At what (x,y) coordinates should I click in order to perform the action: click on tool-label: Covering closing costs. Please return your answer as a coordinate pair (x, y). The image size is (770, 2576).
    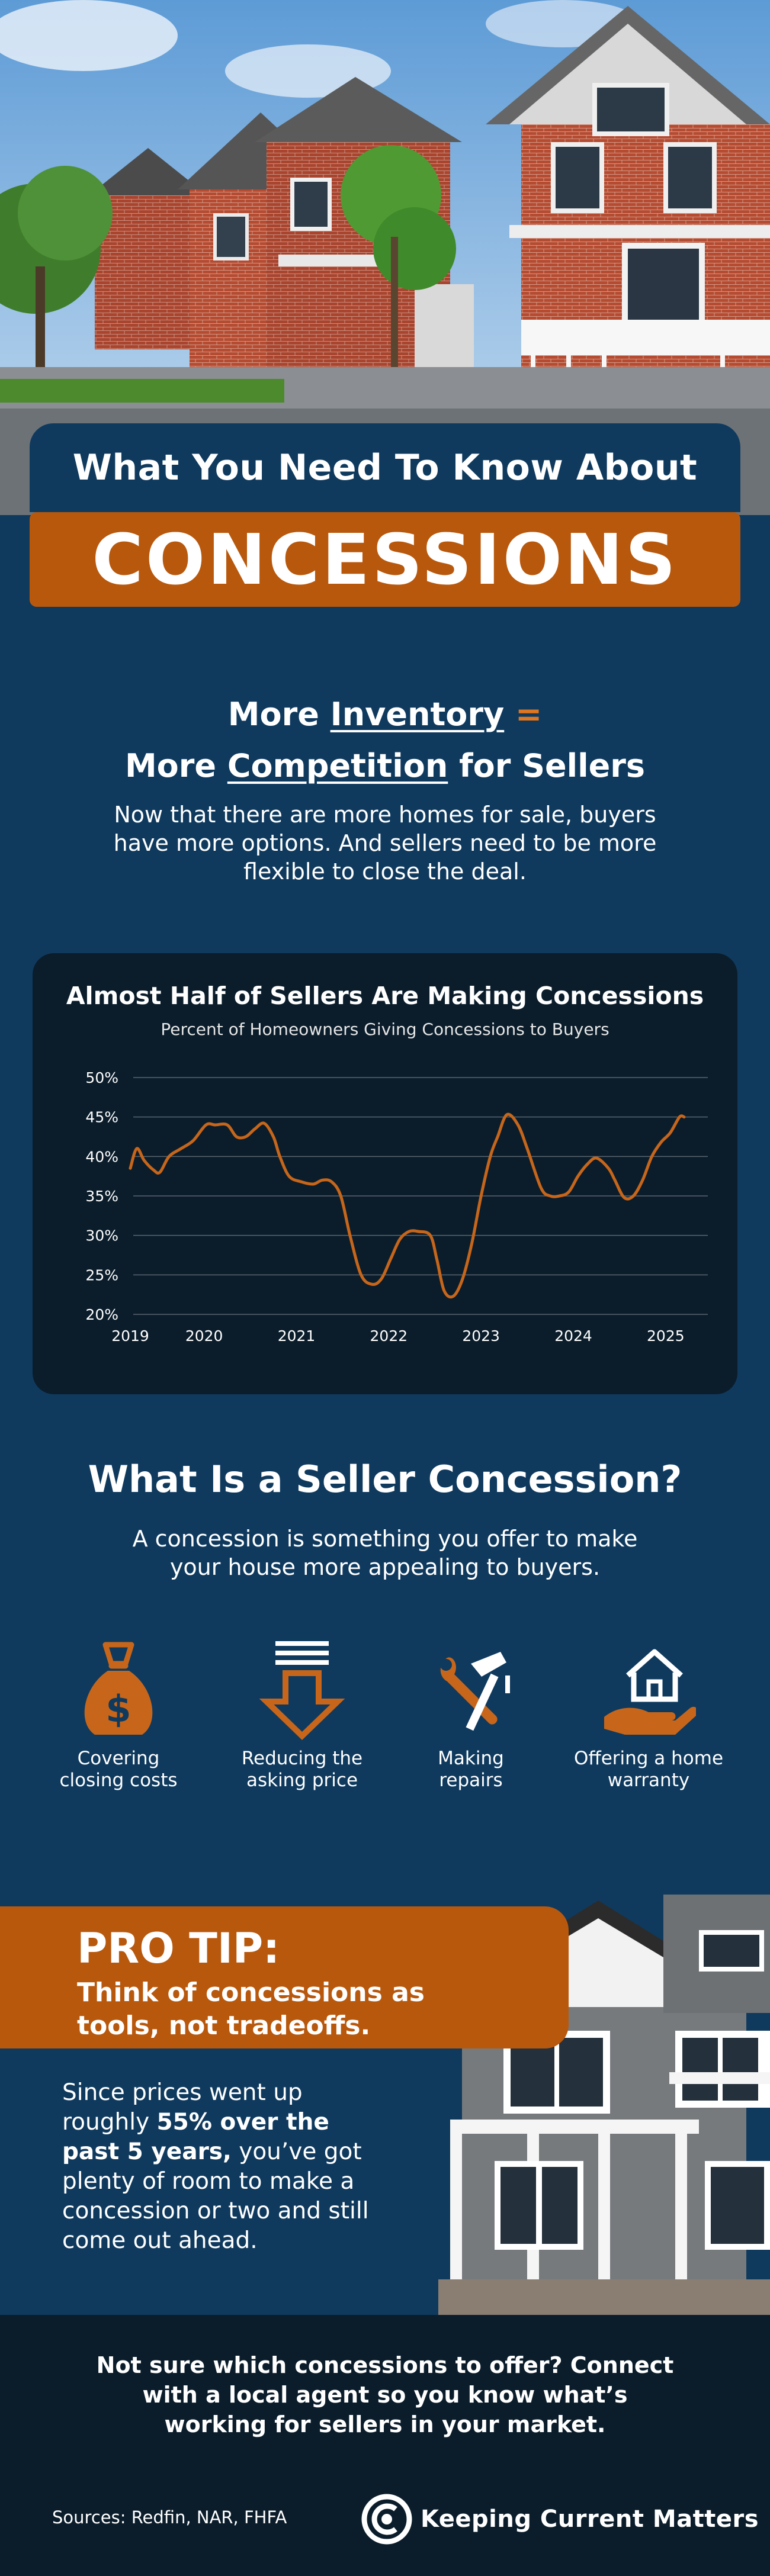
    Looking at the image, I should click on (118, 1770).